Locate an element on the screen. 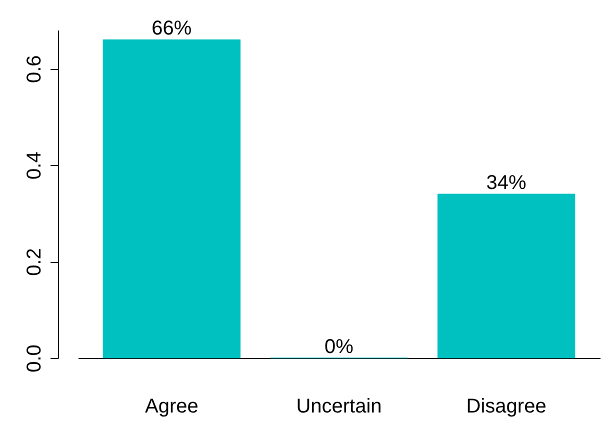  bar is located at coordinates (506, 276).